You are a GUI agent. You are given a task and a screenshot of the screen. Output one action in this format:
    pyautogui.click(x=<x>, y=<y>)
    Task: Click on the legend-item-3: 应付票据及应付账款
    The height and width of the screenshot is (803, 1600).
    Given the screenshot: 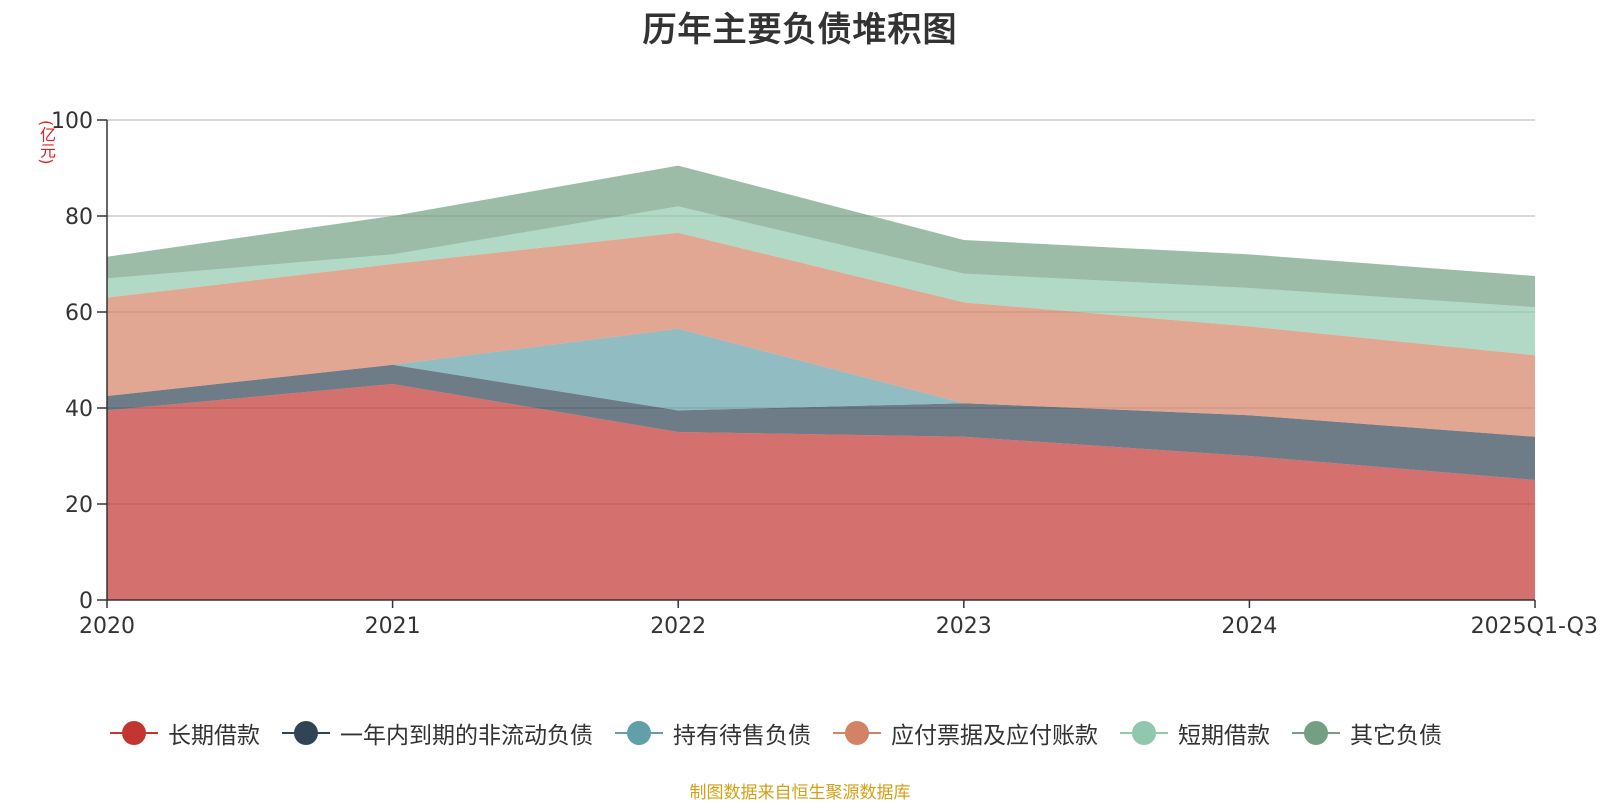 What is the action you would take?
    pyautogui.click(x=965, y=733)
    